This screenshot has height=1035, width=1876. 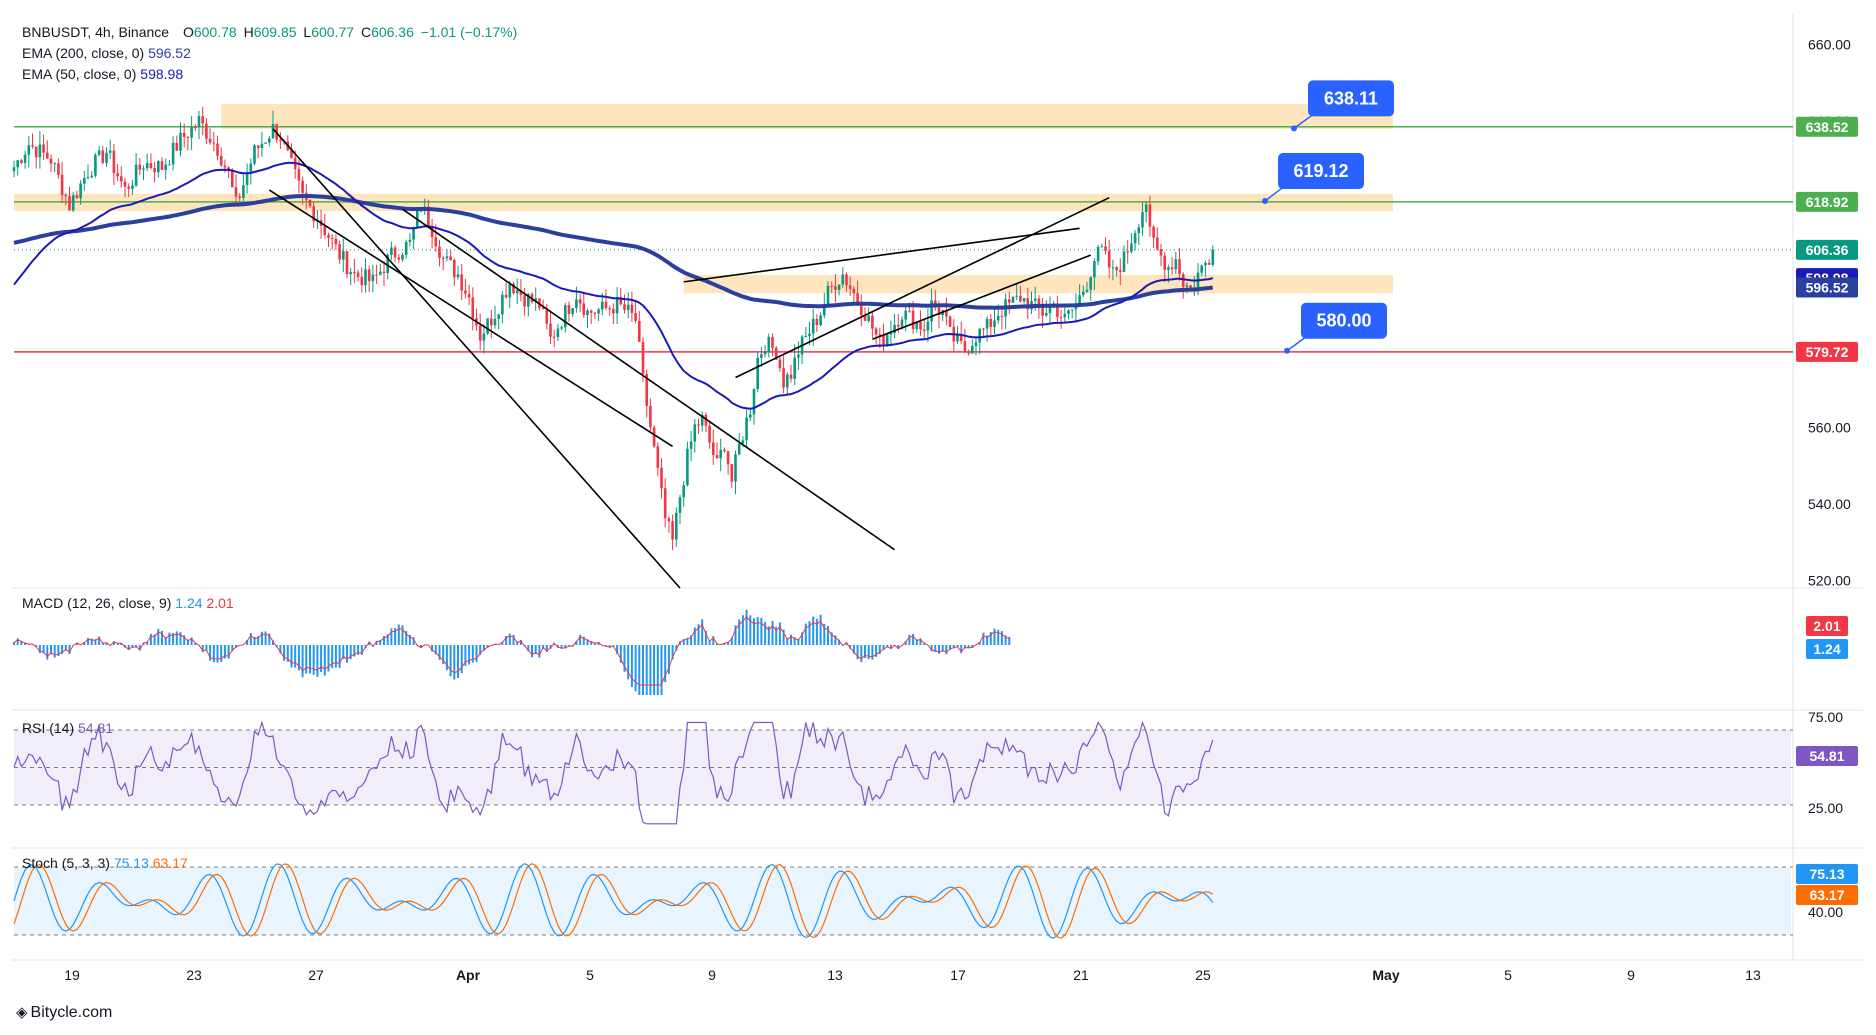 I want to click on macd-signal-badge-label: 2.01, so click(x=1826, y=626).